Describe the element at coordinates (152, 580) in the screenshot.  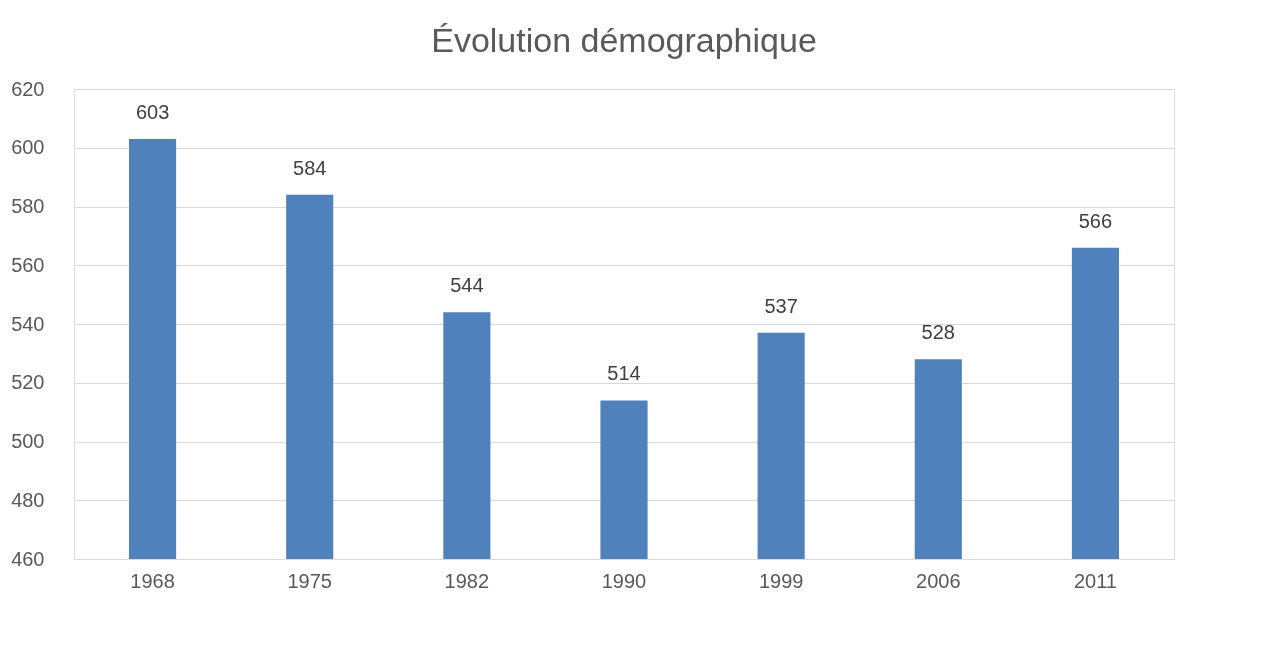
I see `x-tick-label: 1968` at that location.